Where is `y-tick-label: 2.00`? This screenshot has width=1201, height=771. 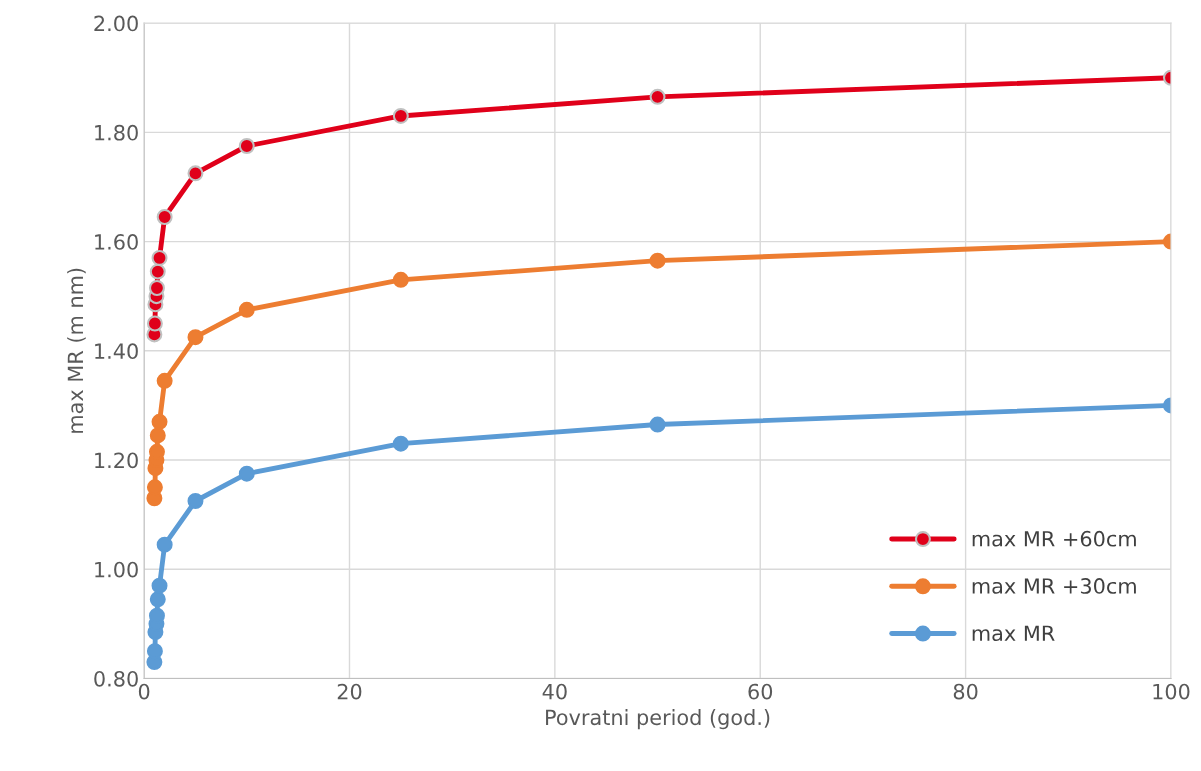
y-tick-label: 2.00 is located at coordinates (116, 23).